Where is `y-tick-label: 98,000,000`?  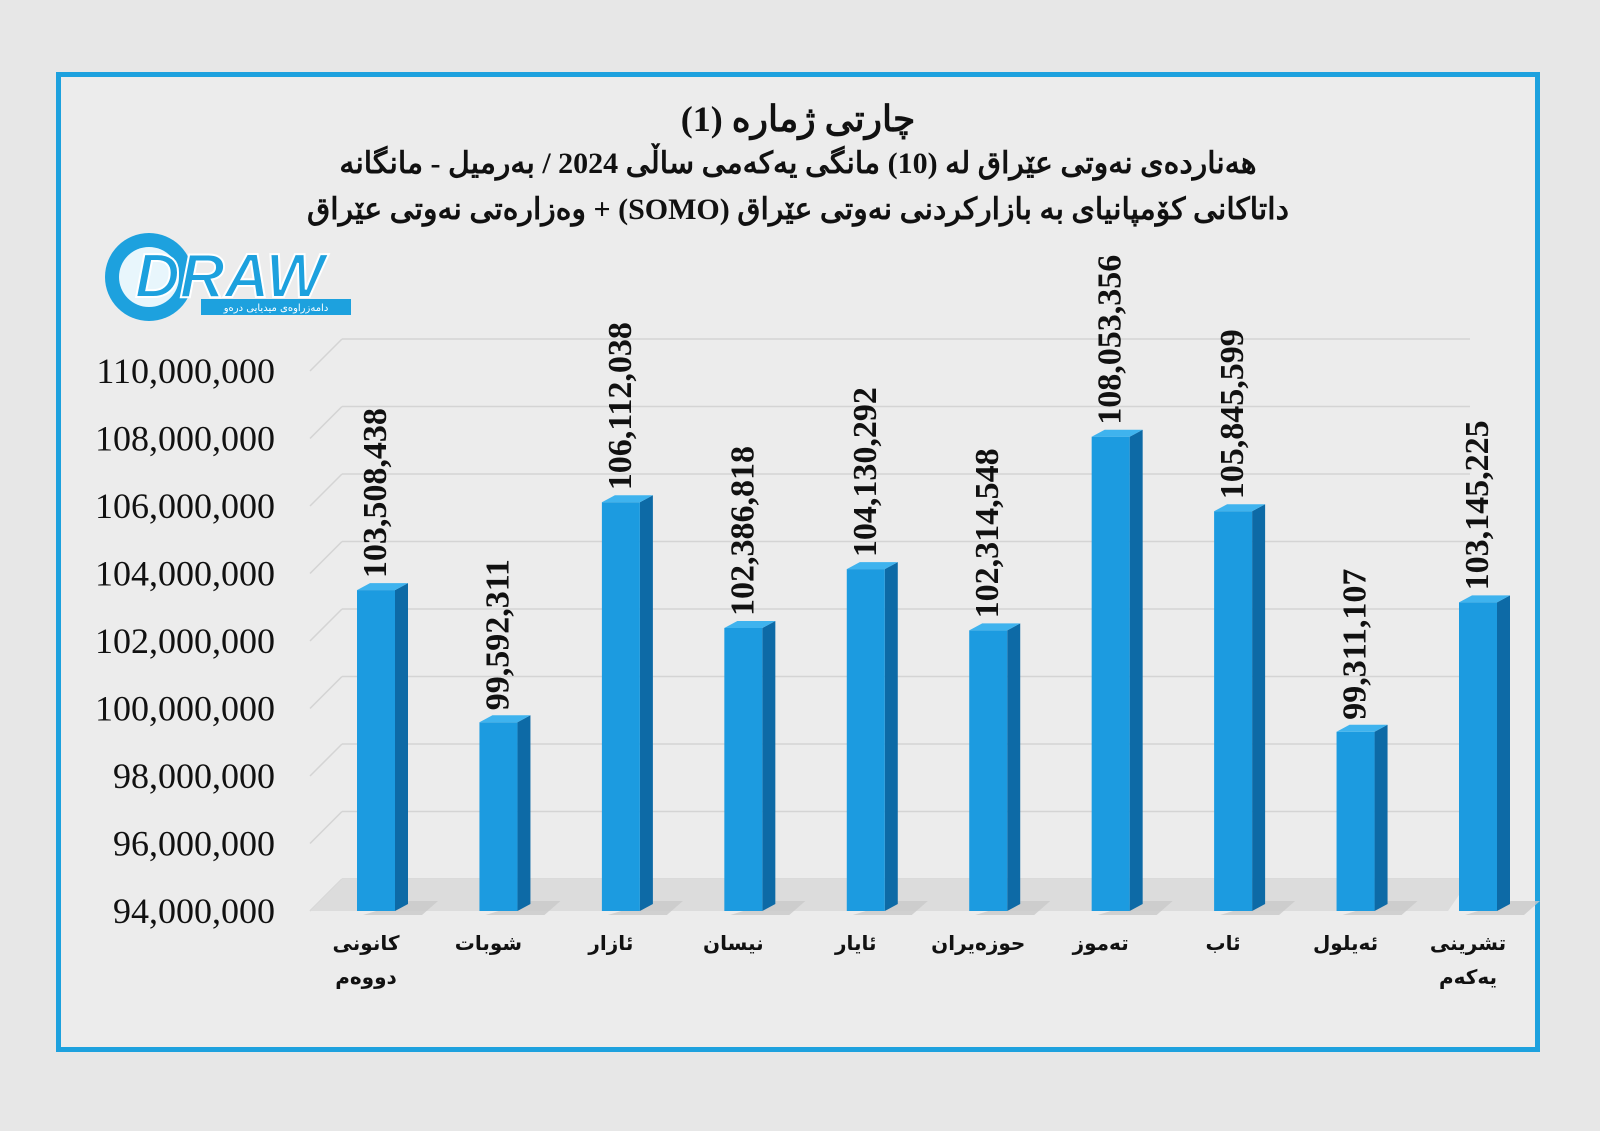
y-tick-label: 98,000,000 is located at coordinates (194, 776).